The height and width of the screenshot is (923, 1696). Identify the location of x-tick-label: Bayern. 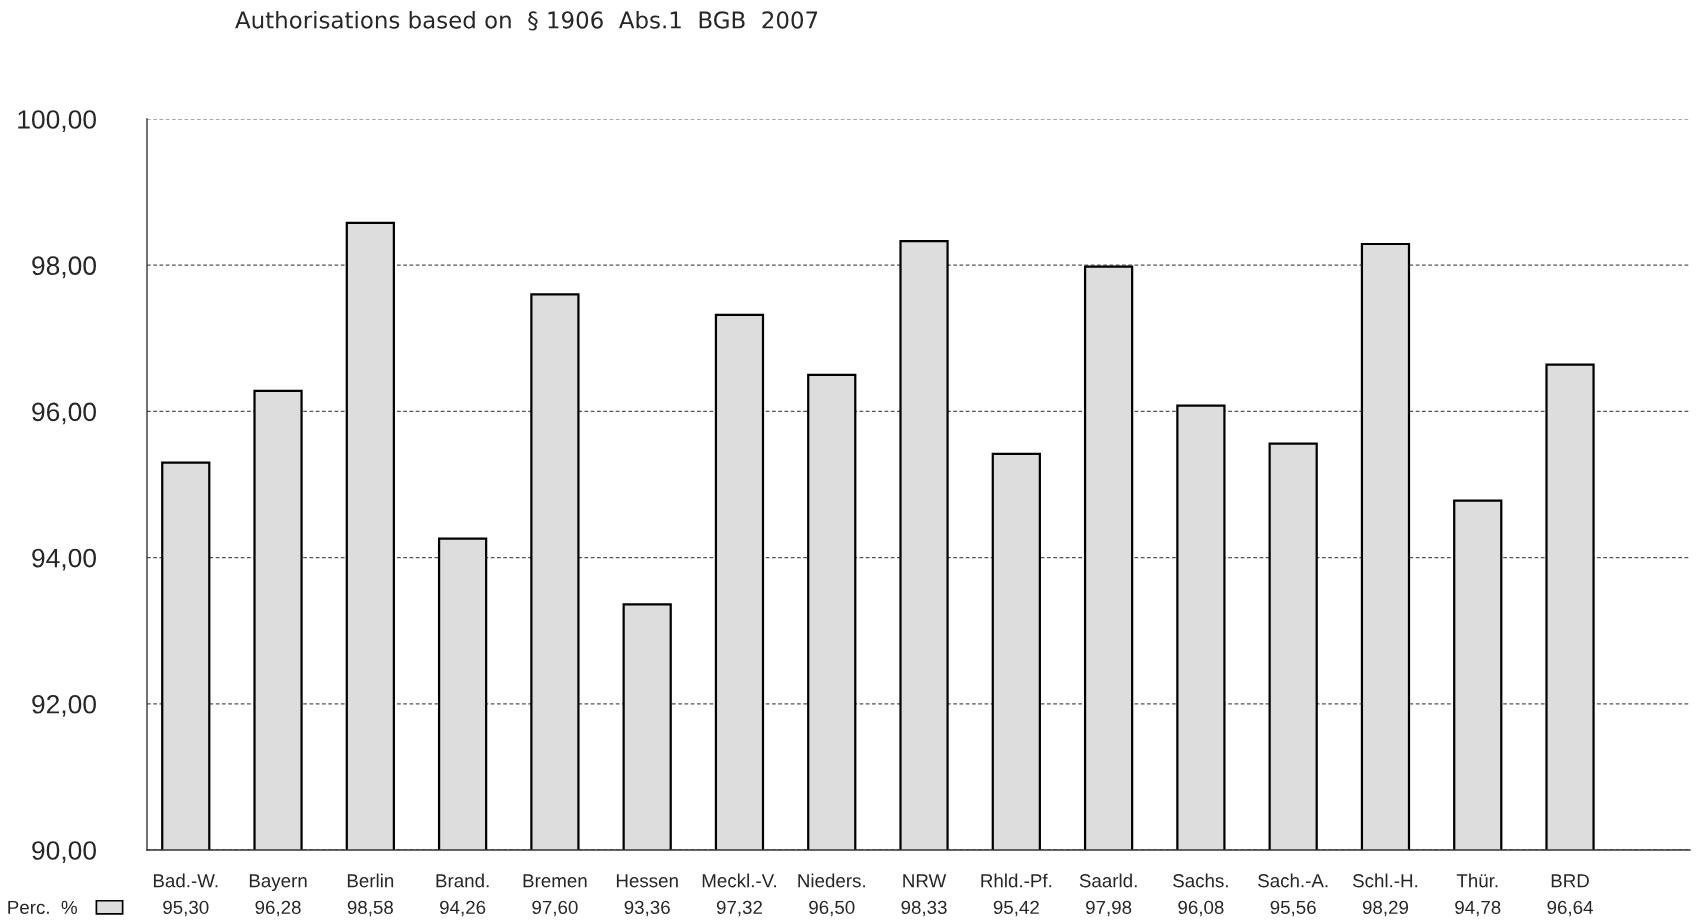
(278, 883).